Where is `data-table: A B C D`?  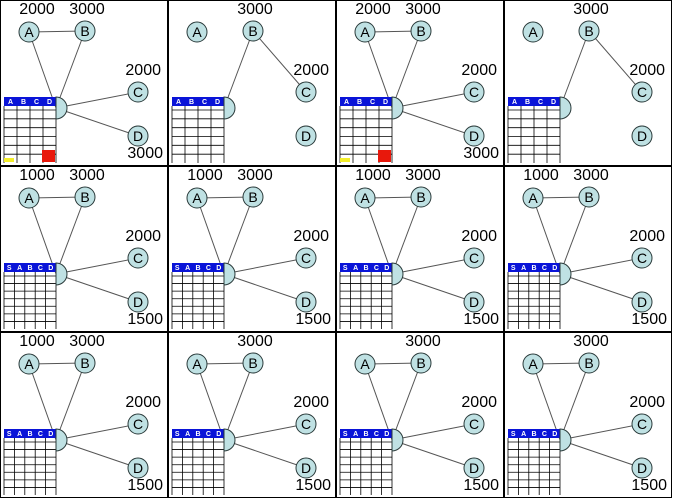 data-table: A B C D is located at coordinates (198, 130).